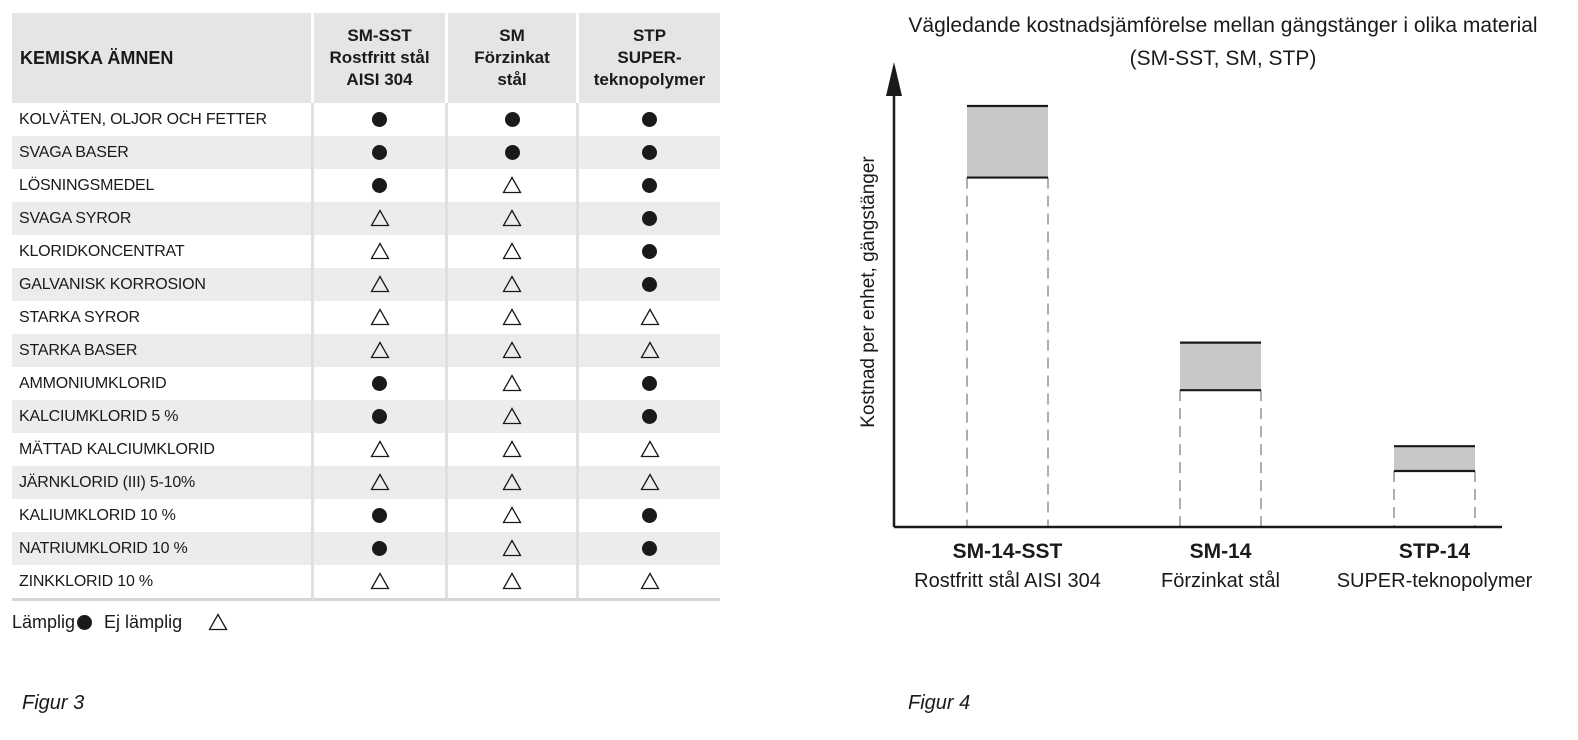 Image resolution: width=1578 pixels, height=740 pixels. What do you see at coordinates (1007, 581) in the screenshot?
I see `category-material-label: Rostfritt stål AISI 304` at bounding box center [1007, 581].